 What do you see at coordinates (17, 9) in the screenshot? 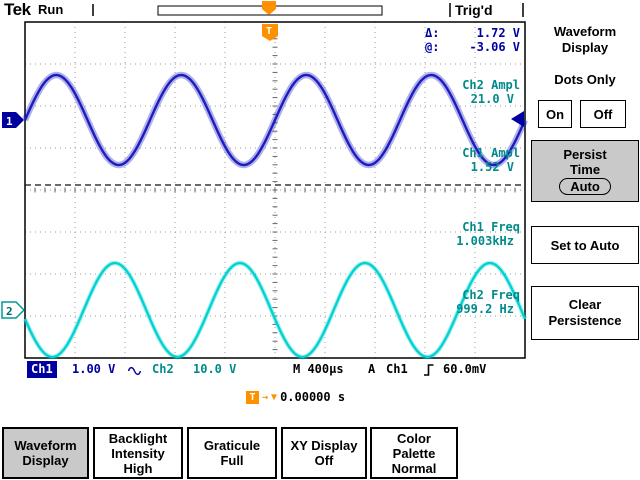
I see `brand-logo: Tek` at bounding box center [17, 9].